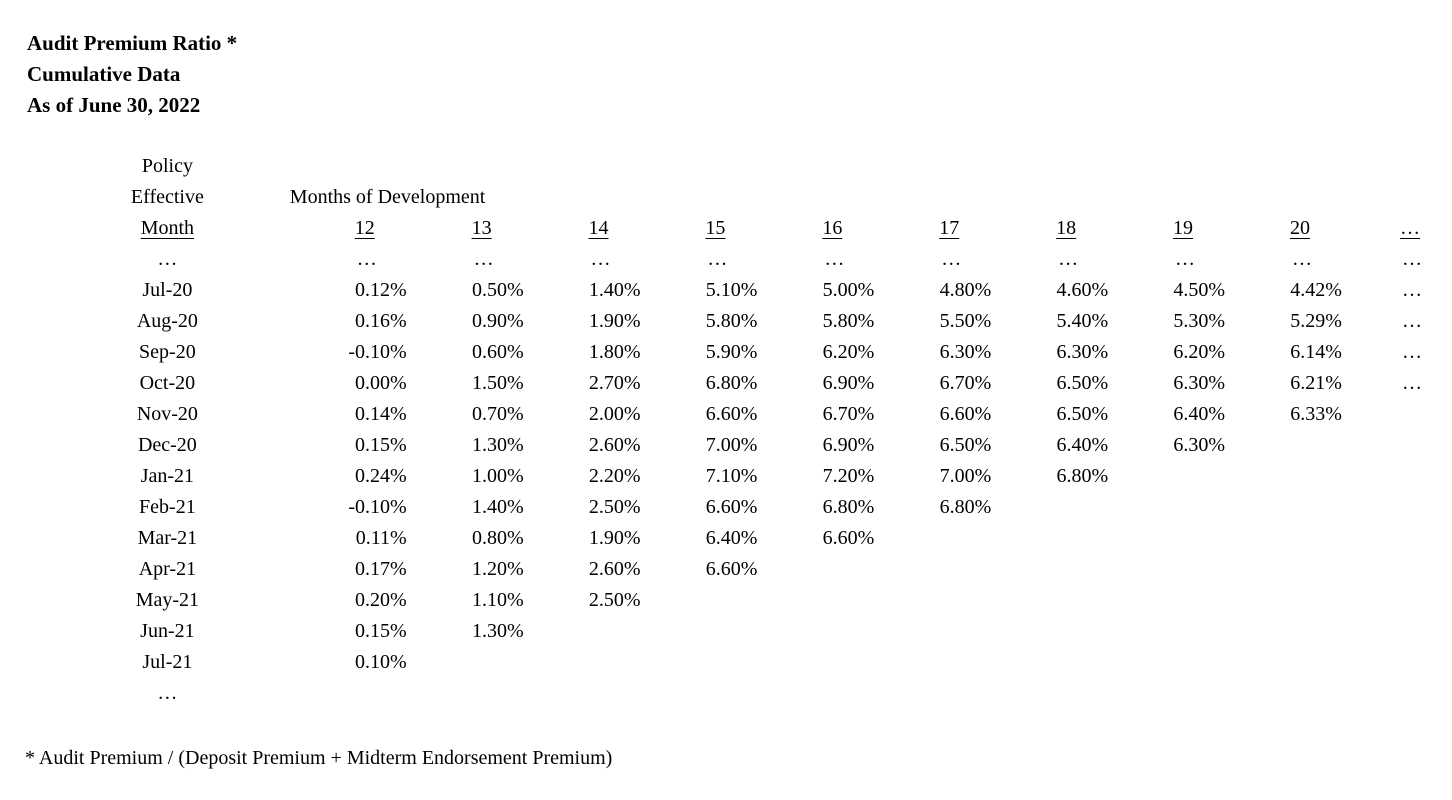  Describe the element at coordinates (748, 197) in the screenshot. I see `header-row-effective: Effective Months of Development` at that location.